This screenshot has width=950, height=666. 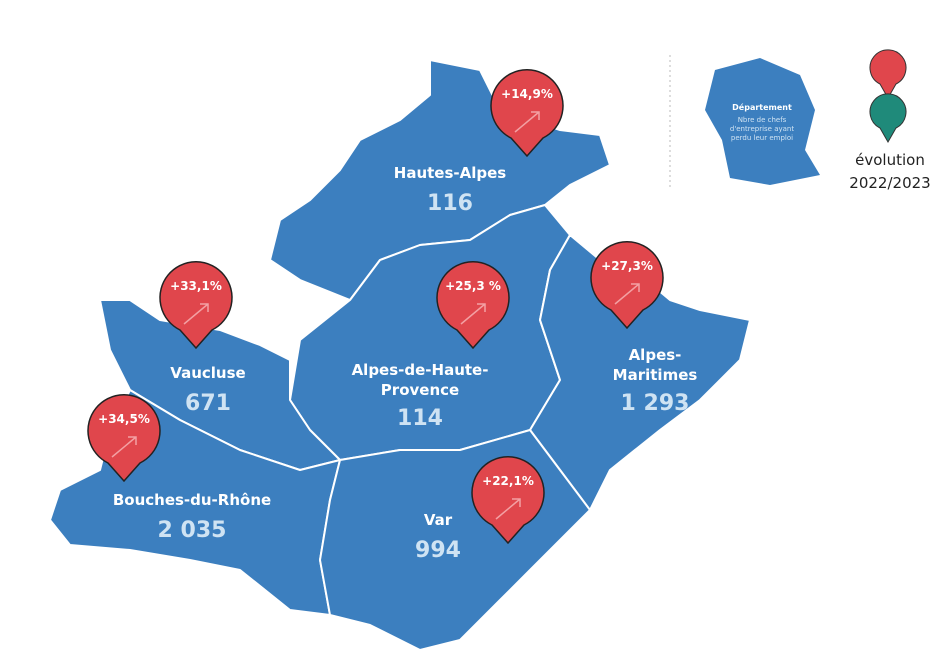 What do you see at coordinates (420, 380) in the screenshot?
I see `department-name: Alpes-de-Haute-Provence` at bounding box center [420, 380].